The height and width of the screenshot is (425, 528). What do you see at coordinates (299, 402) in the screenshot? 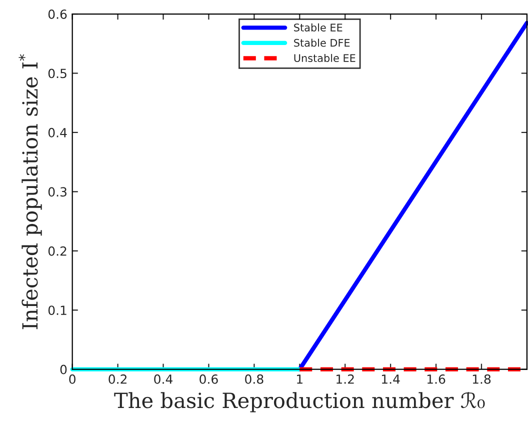
I see `x-axis-title: The basic Reproduction number ℛ₀` at bounding box center [299, 402].